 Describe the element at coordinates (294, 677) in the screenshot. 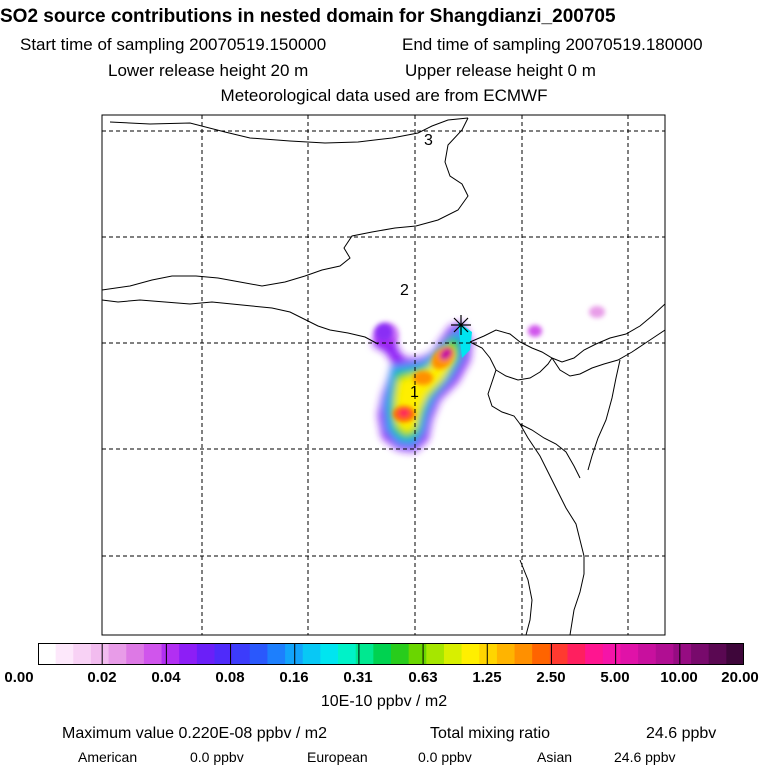

I see `colorbar-tick-label: 0.16` at that location.